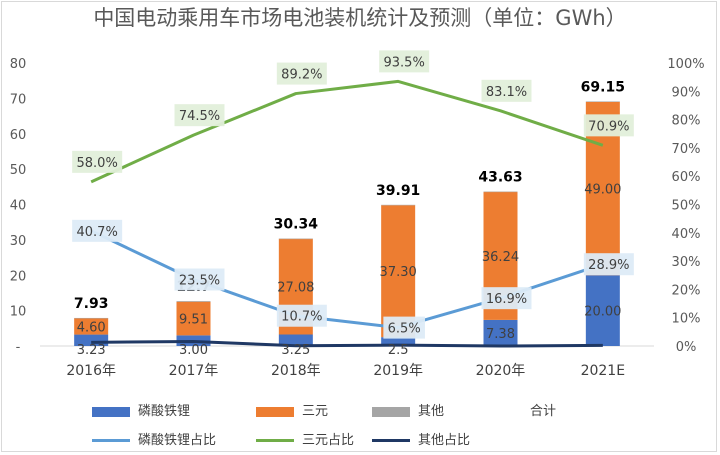 The width and height of the screenshot is (720, 455). I want to click on legend-item-ternary: 三元, so click(292, 409).